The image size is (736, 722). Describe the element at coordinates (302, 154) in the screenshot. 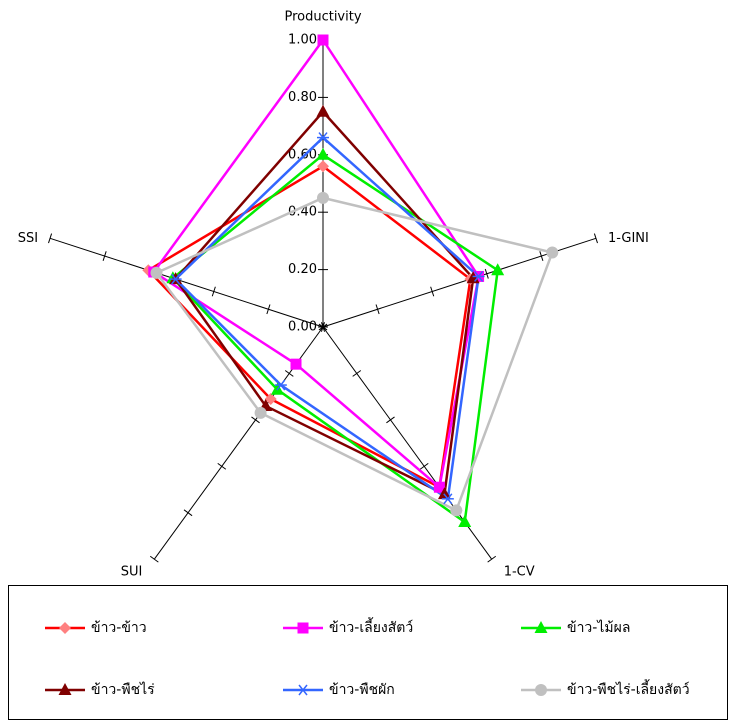

I see `tick-label: 0.60` at that location.